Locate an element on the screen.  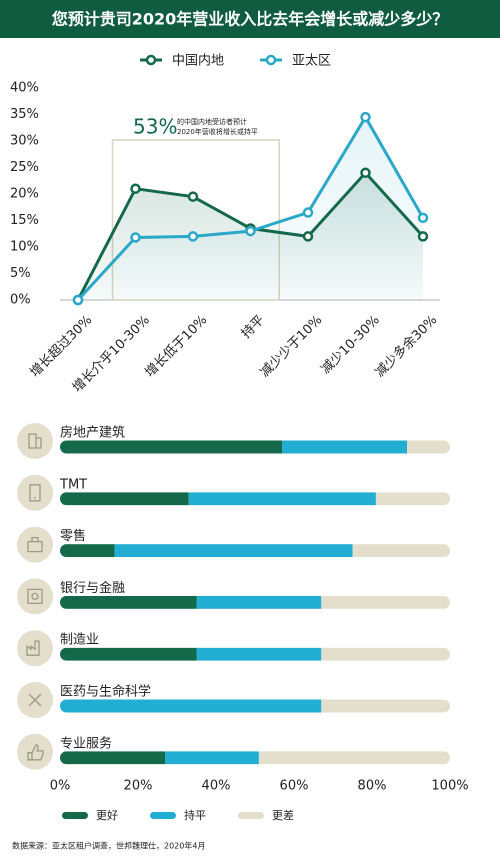
legend-label: 持平 is located at coordinates (195, 815).